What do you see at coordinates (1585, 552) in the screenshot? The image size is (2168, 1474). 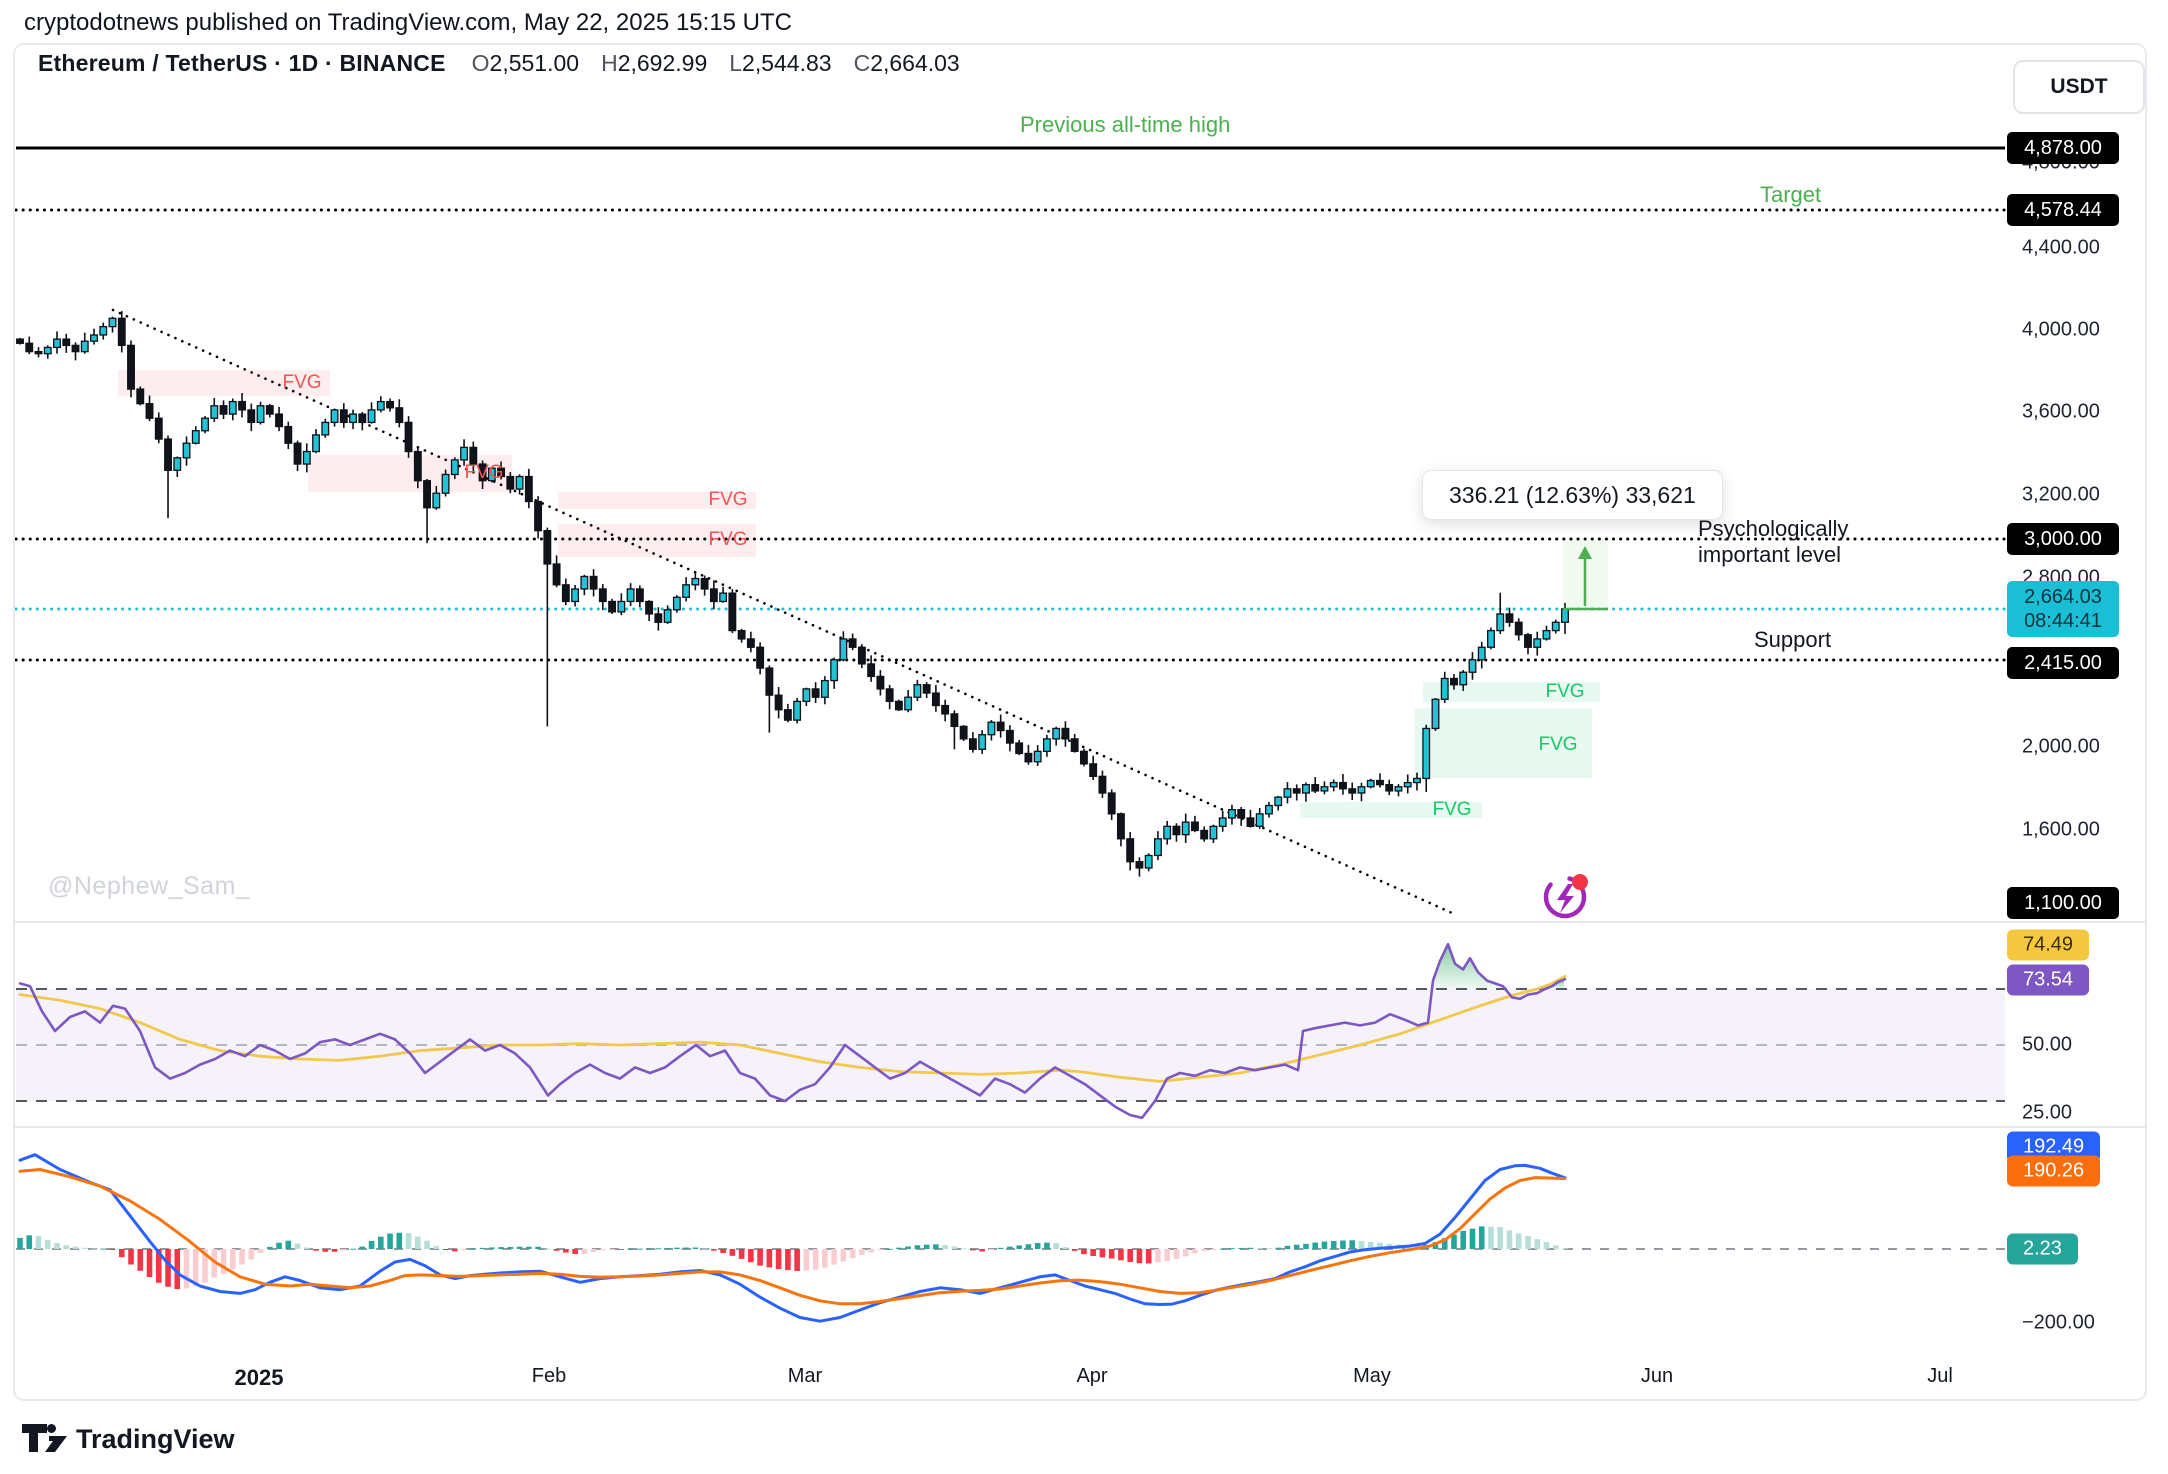 I see `measure-arrowhead` at bounding box center [1585, 552].